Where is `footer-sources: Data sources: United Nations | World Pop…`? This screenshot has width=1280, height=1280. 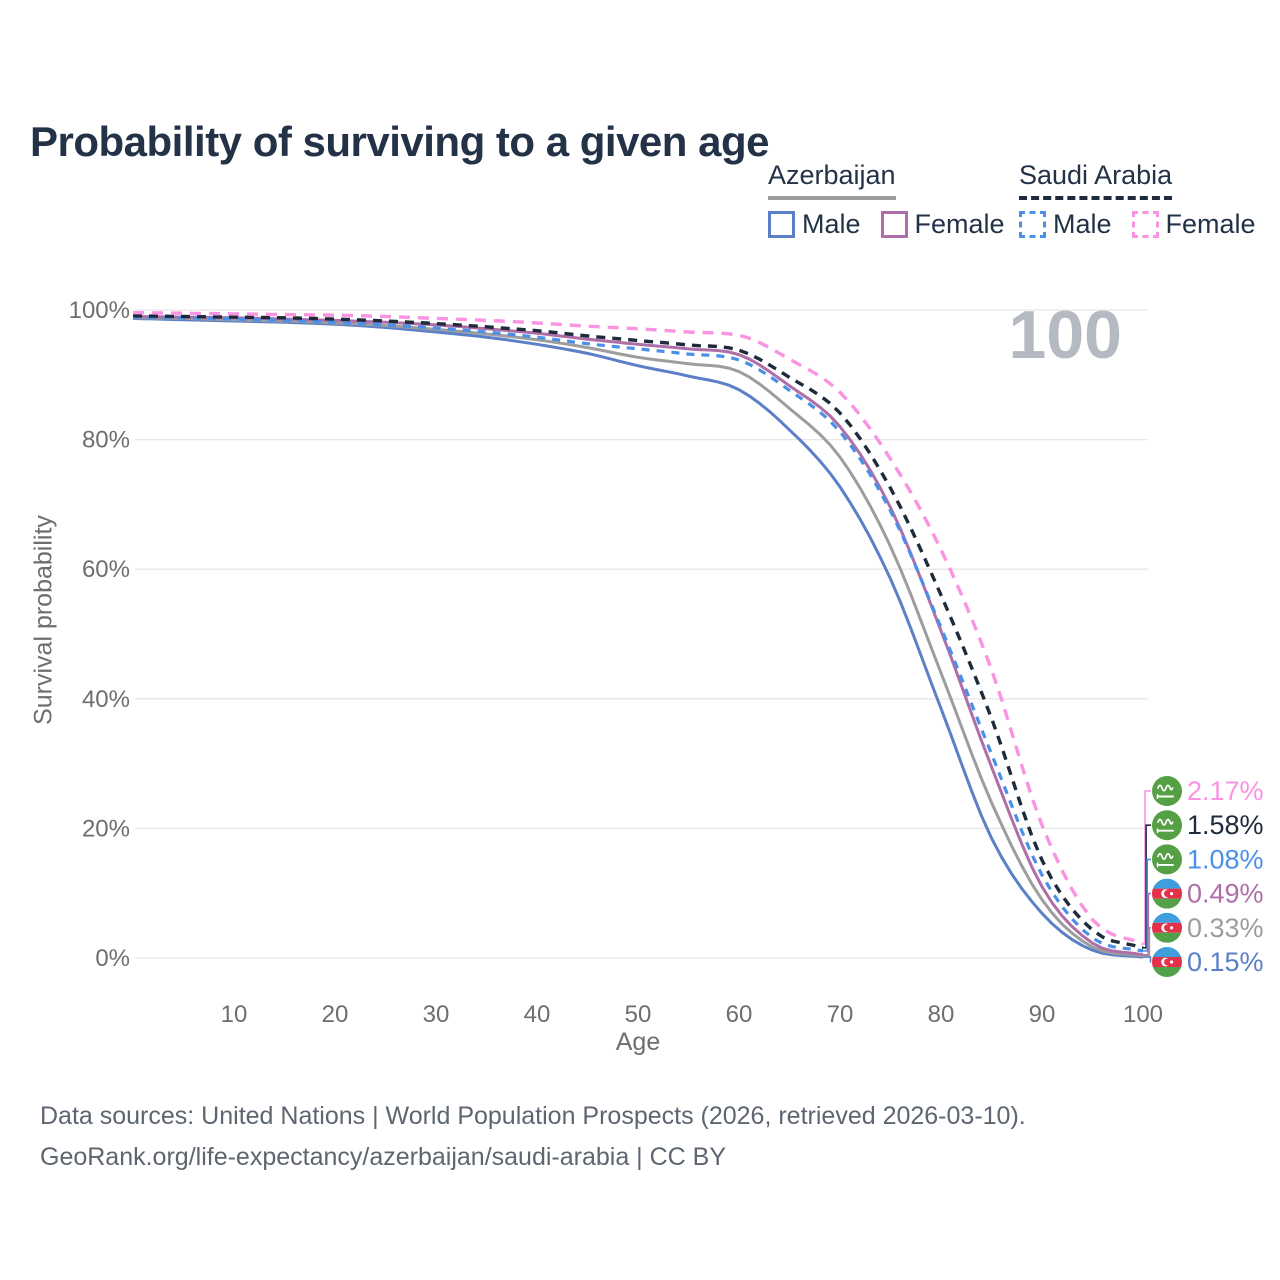 footer-sources: Data sources: United Nations | World Pop… is located at coordinates (533, 1116).